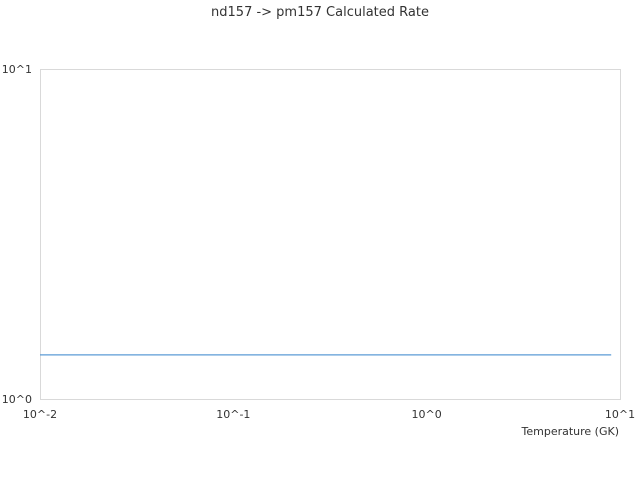 Image resolution: width=640 pixels, height=480 pixels. Describe the element at coordinates (320, 12) in the screenshot. I see `chart-title: nd157 -> pm157 Calculated Rate` at that location.